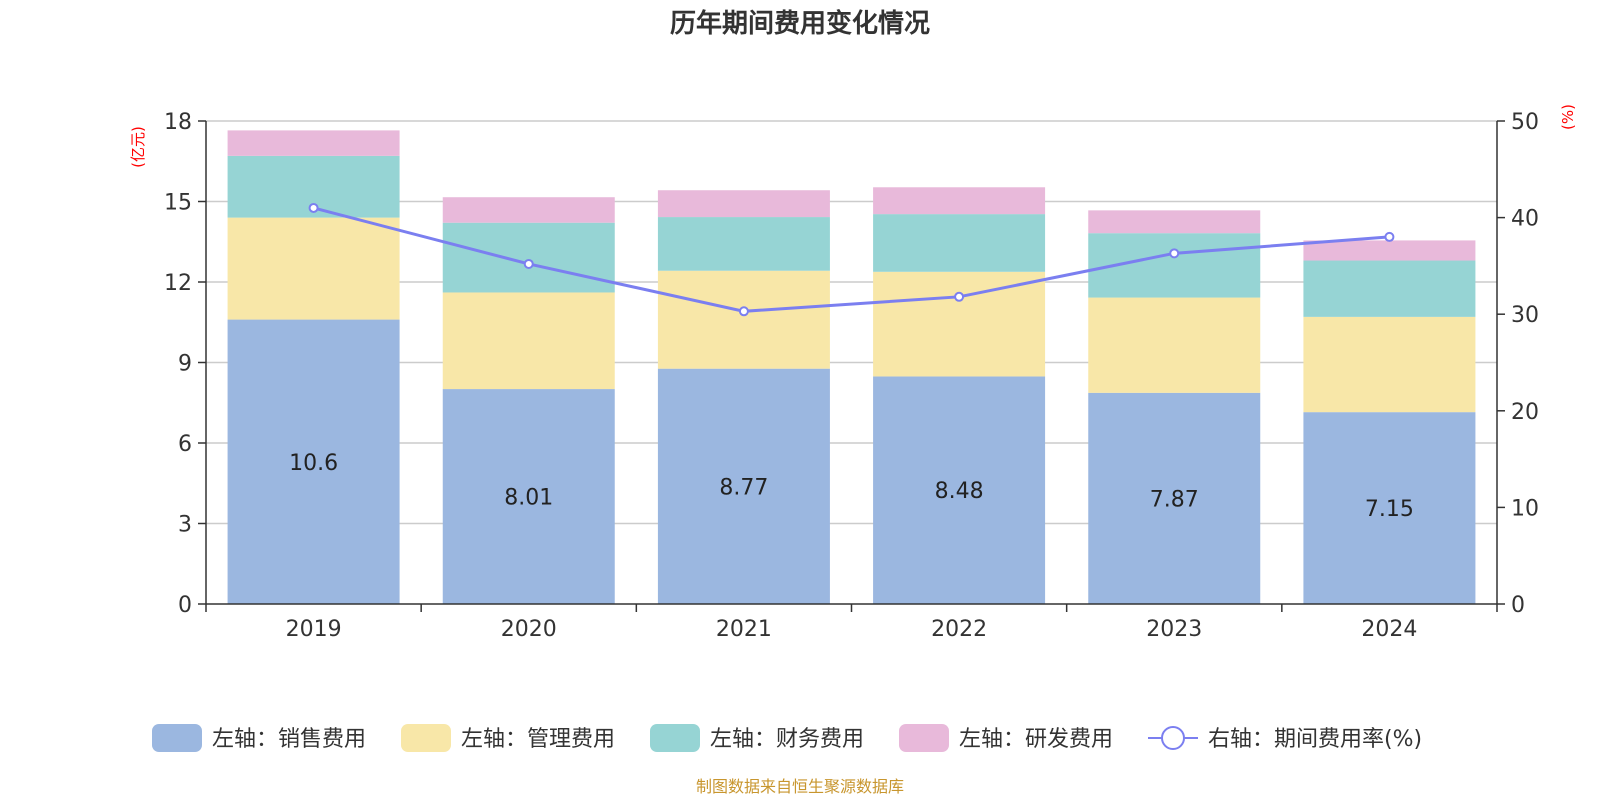  Describe the element at coordinates (138, 147) in the screenshot. I see `left-axis-unit-label: (亿元)` at that location.